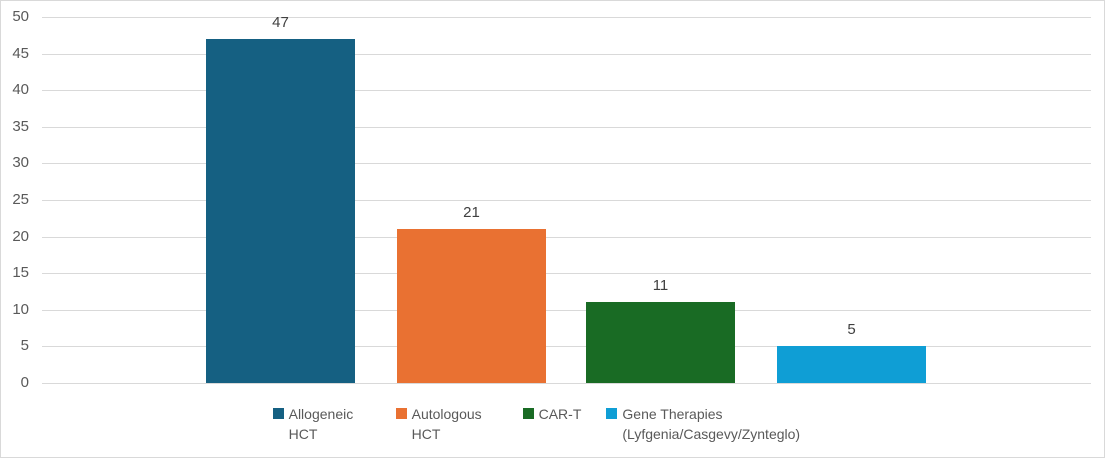  What do you see at coordinates (20, 199) in the screenshot?
I see `y-axis-tick-label: 25` at bounding box center [20, 199].